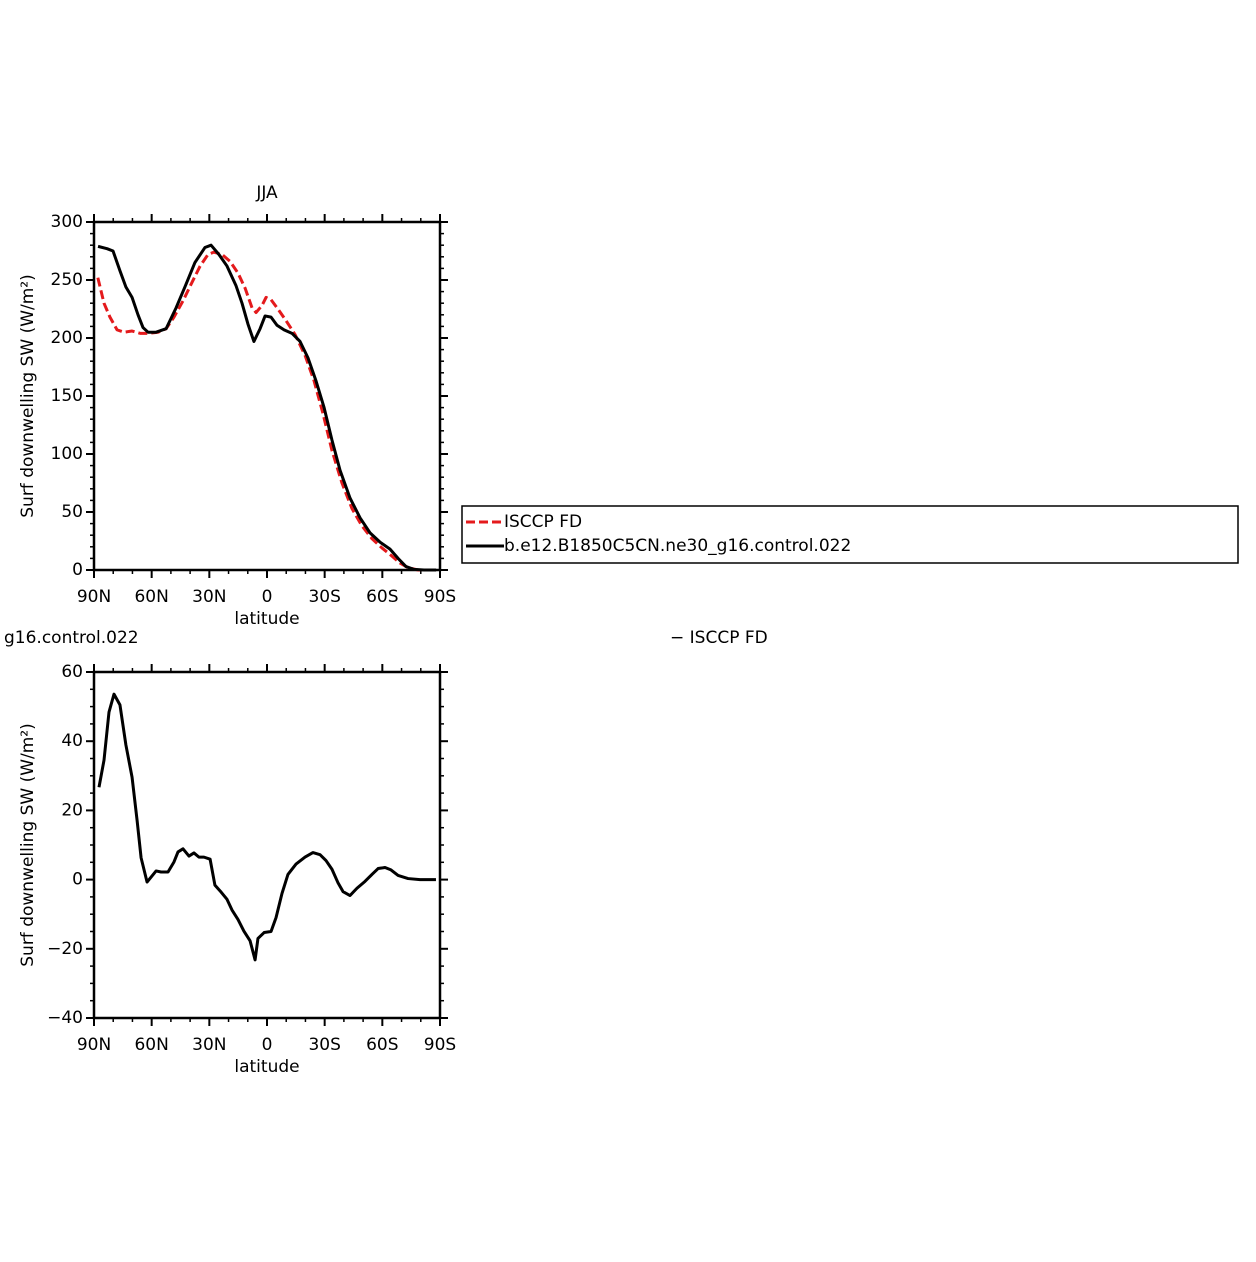  What do you see at coordinates (67, 222) in the screenshot?
I see `y-tick-label: 300` at bounding box center [67, 222].